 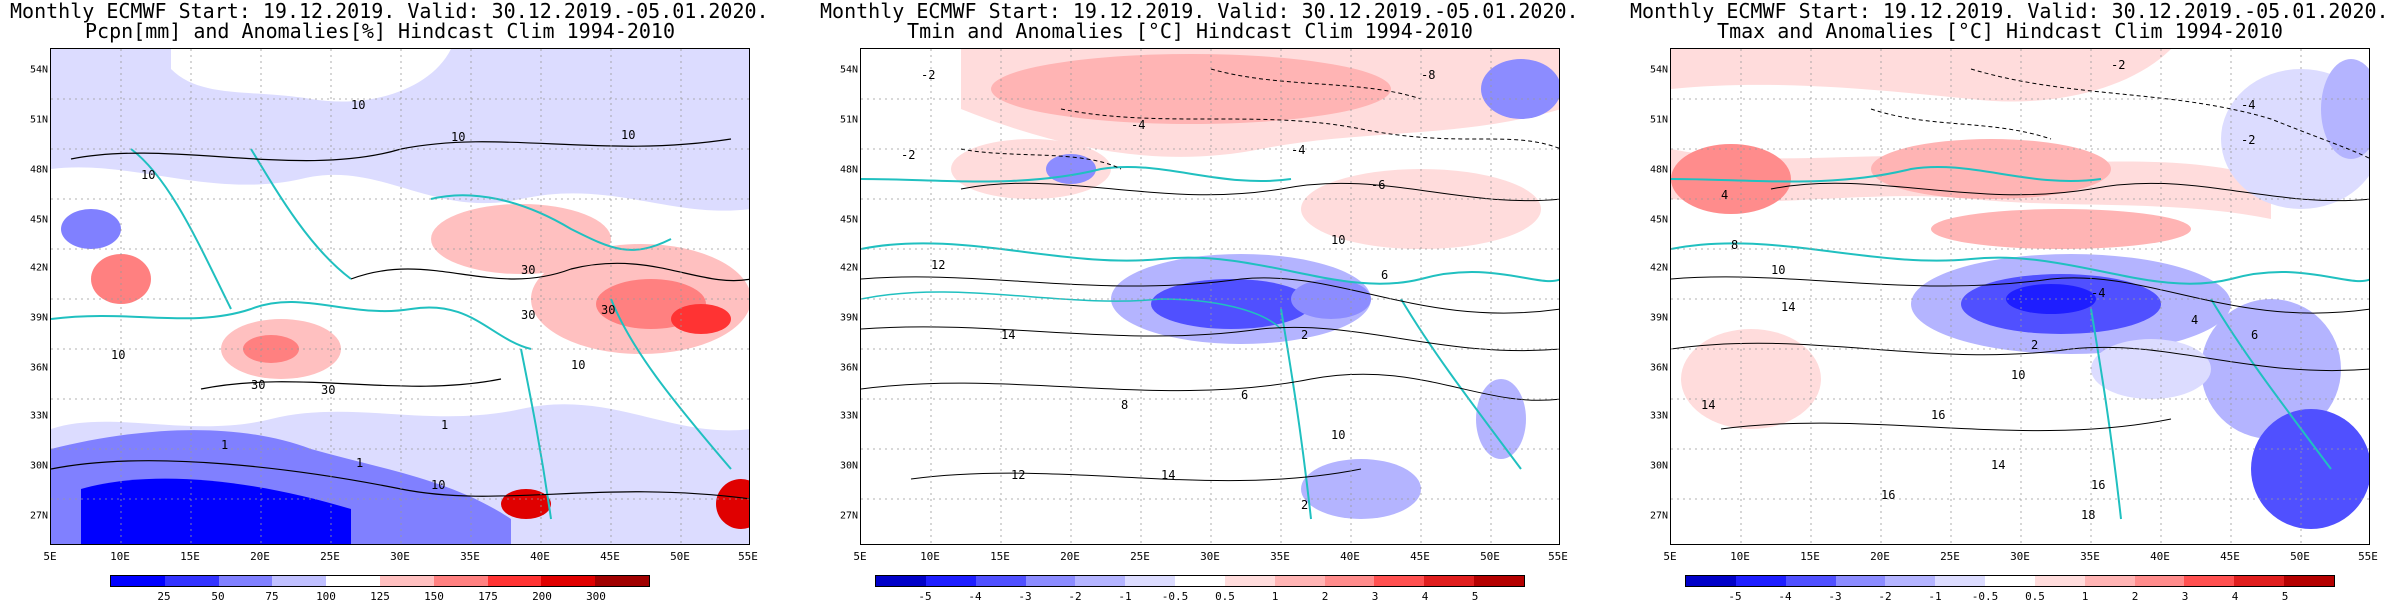 I want to click on colorbar-label: 75, so click(x=272, y=596).